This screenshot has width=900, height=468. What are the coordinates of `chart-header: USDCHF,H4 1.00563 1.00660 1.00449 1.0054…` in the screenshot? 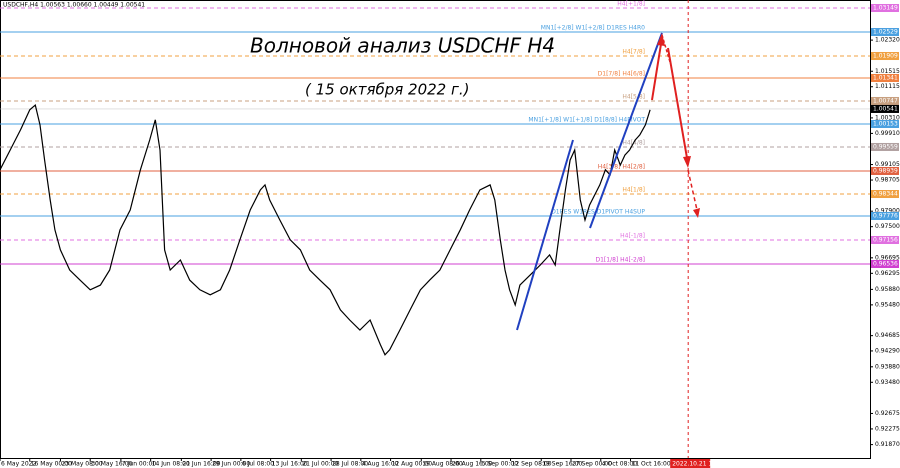 It's located at (74, 5).